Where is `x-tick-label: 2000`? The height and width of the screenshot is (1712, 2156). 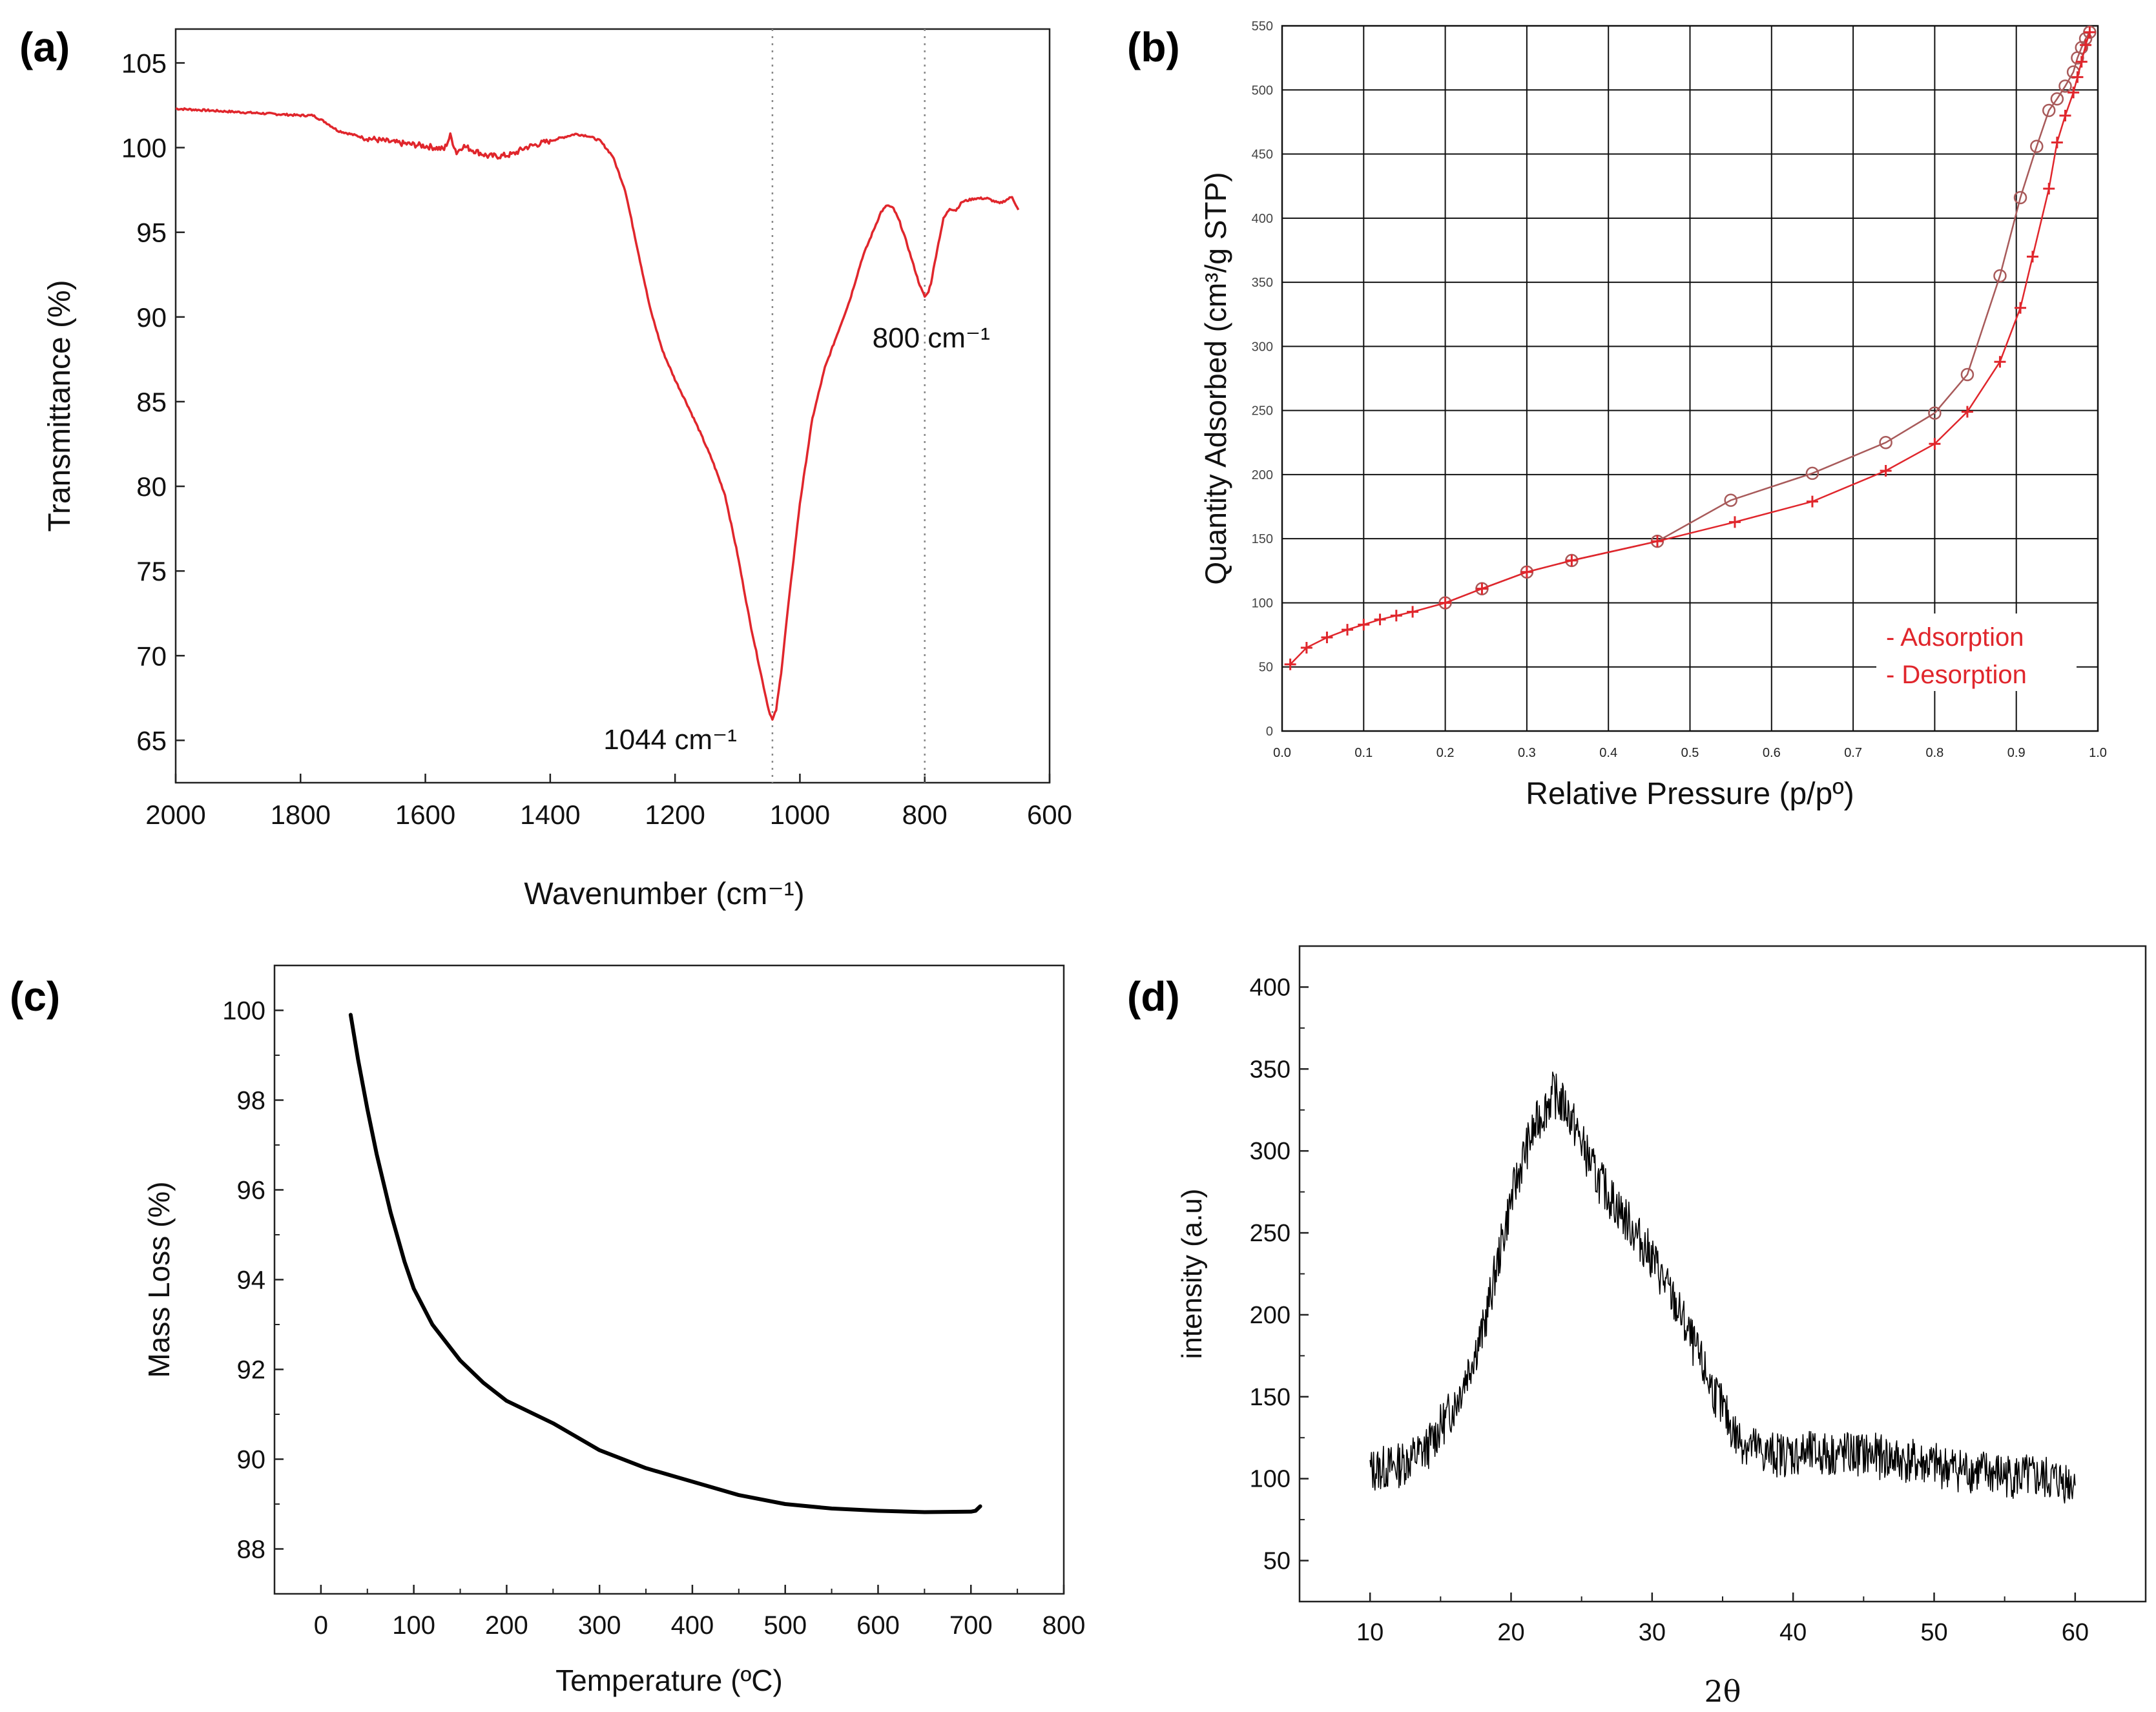 x-tick-label: 2000 is located at coordinates (175, 815).